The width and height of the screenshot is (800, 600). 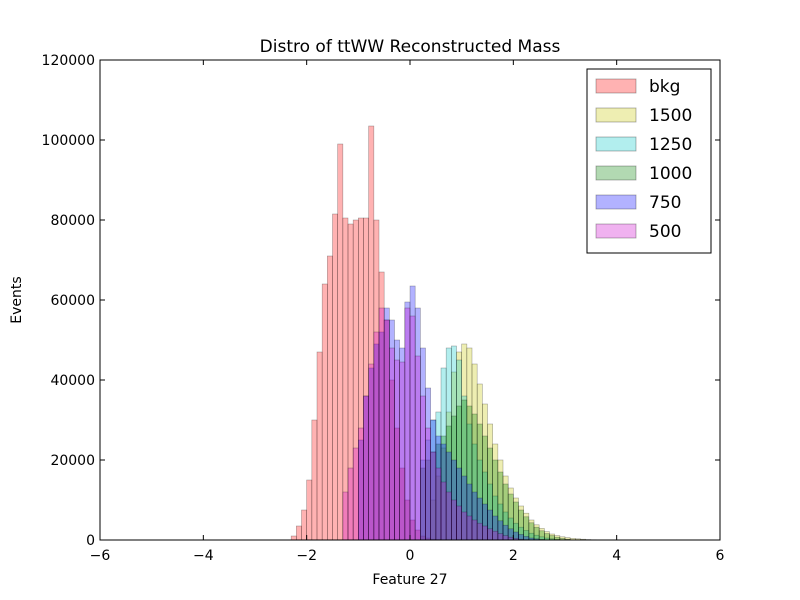 What do you see at coordinates (513, 556) in the screenshot?
I see `x-tick-label: 2` at bounding box center [513, 556].